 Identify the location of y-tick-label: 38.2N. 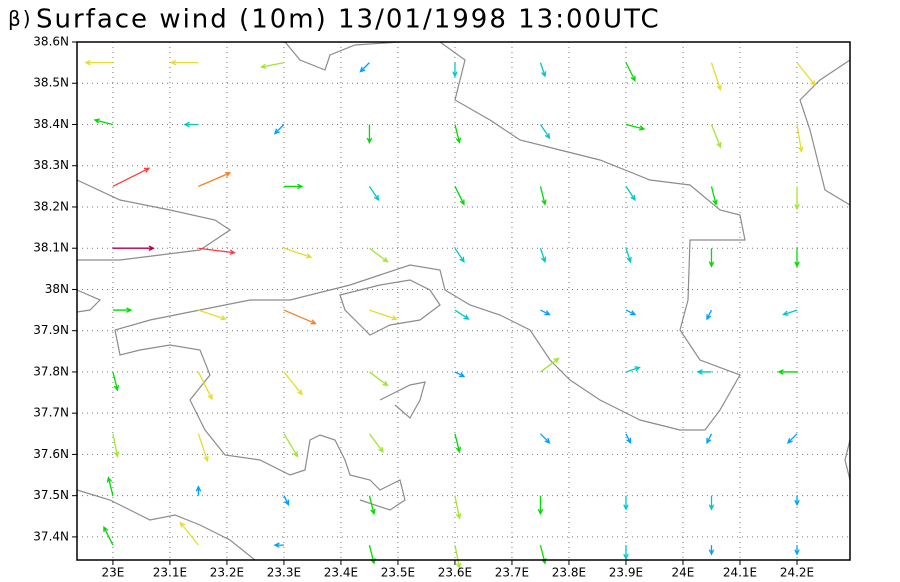
(51, 206).